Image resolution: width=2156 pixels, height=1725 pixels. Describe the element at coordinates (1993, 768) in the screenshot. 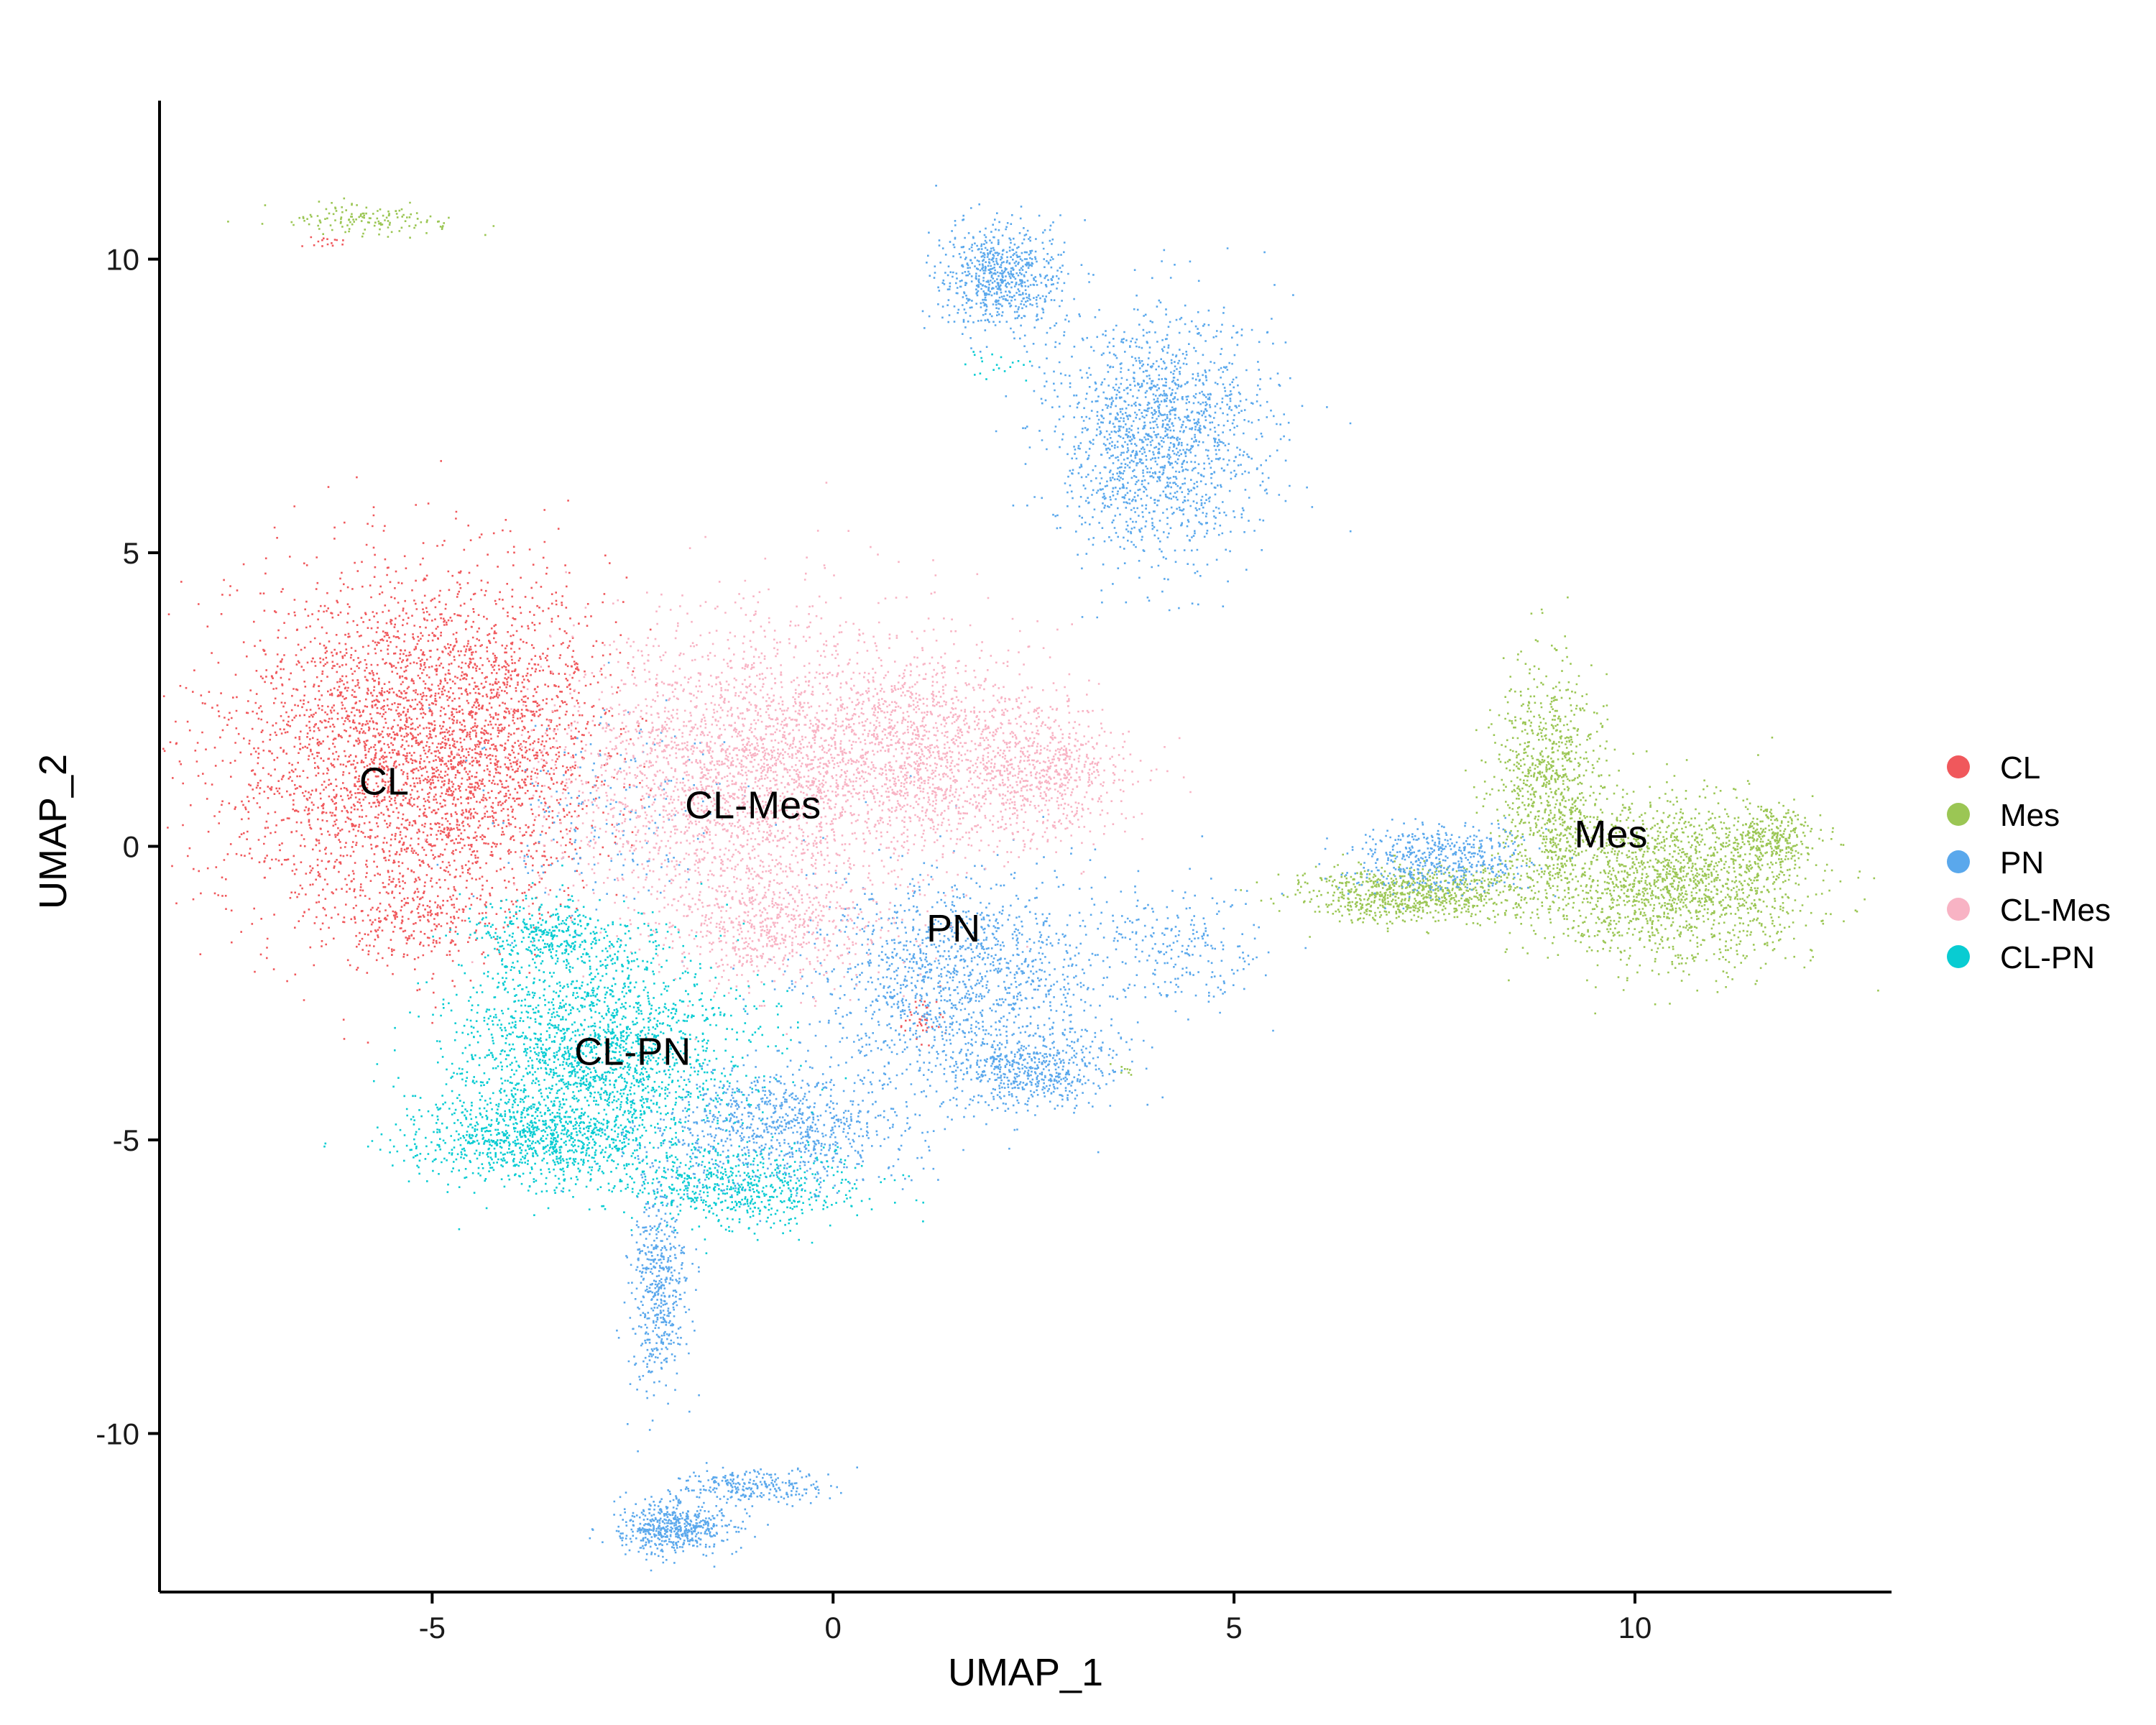

I see `legend-item-cl: CL` at that location.